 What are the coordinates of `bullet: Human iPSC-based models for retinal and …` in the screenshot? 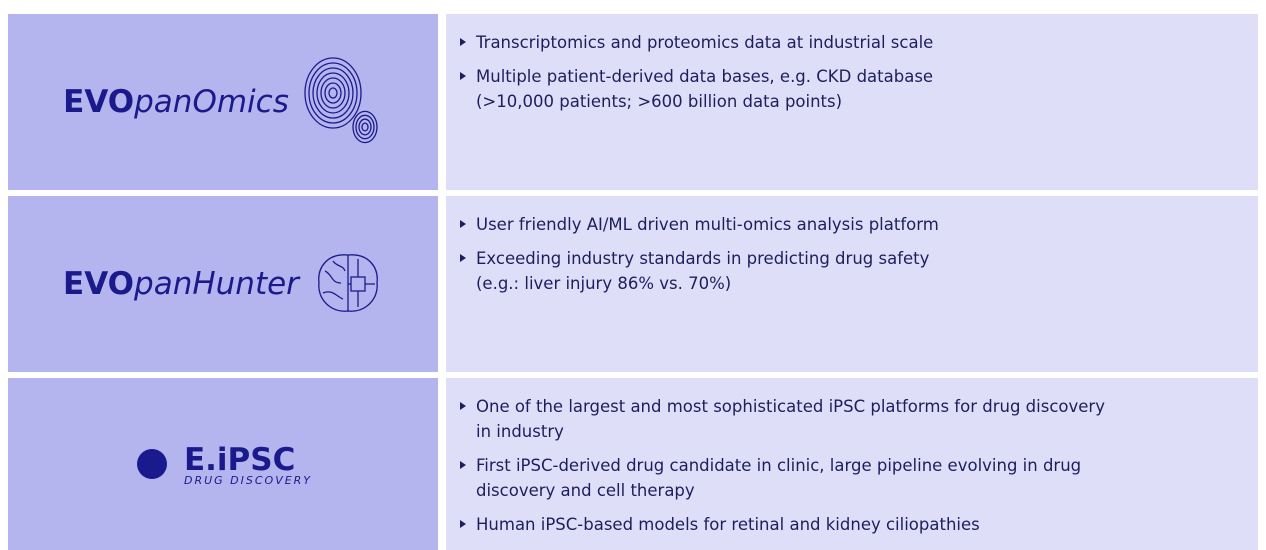 It's located at (859, 524).